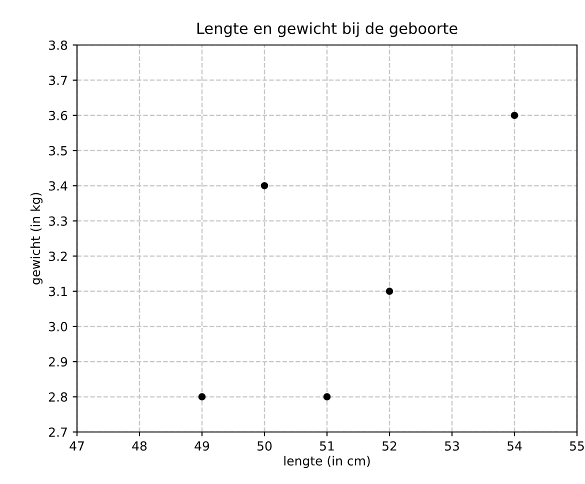 This screenshot has height=484, width=585. Describe the element at coordinates (515, 446) in the screenshot. I see `x-tick-label: 54` at that location.